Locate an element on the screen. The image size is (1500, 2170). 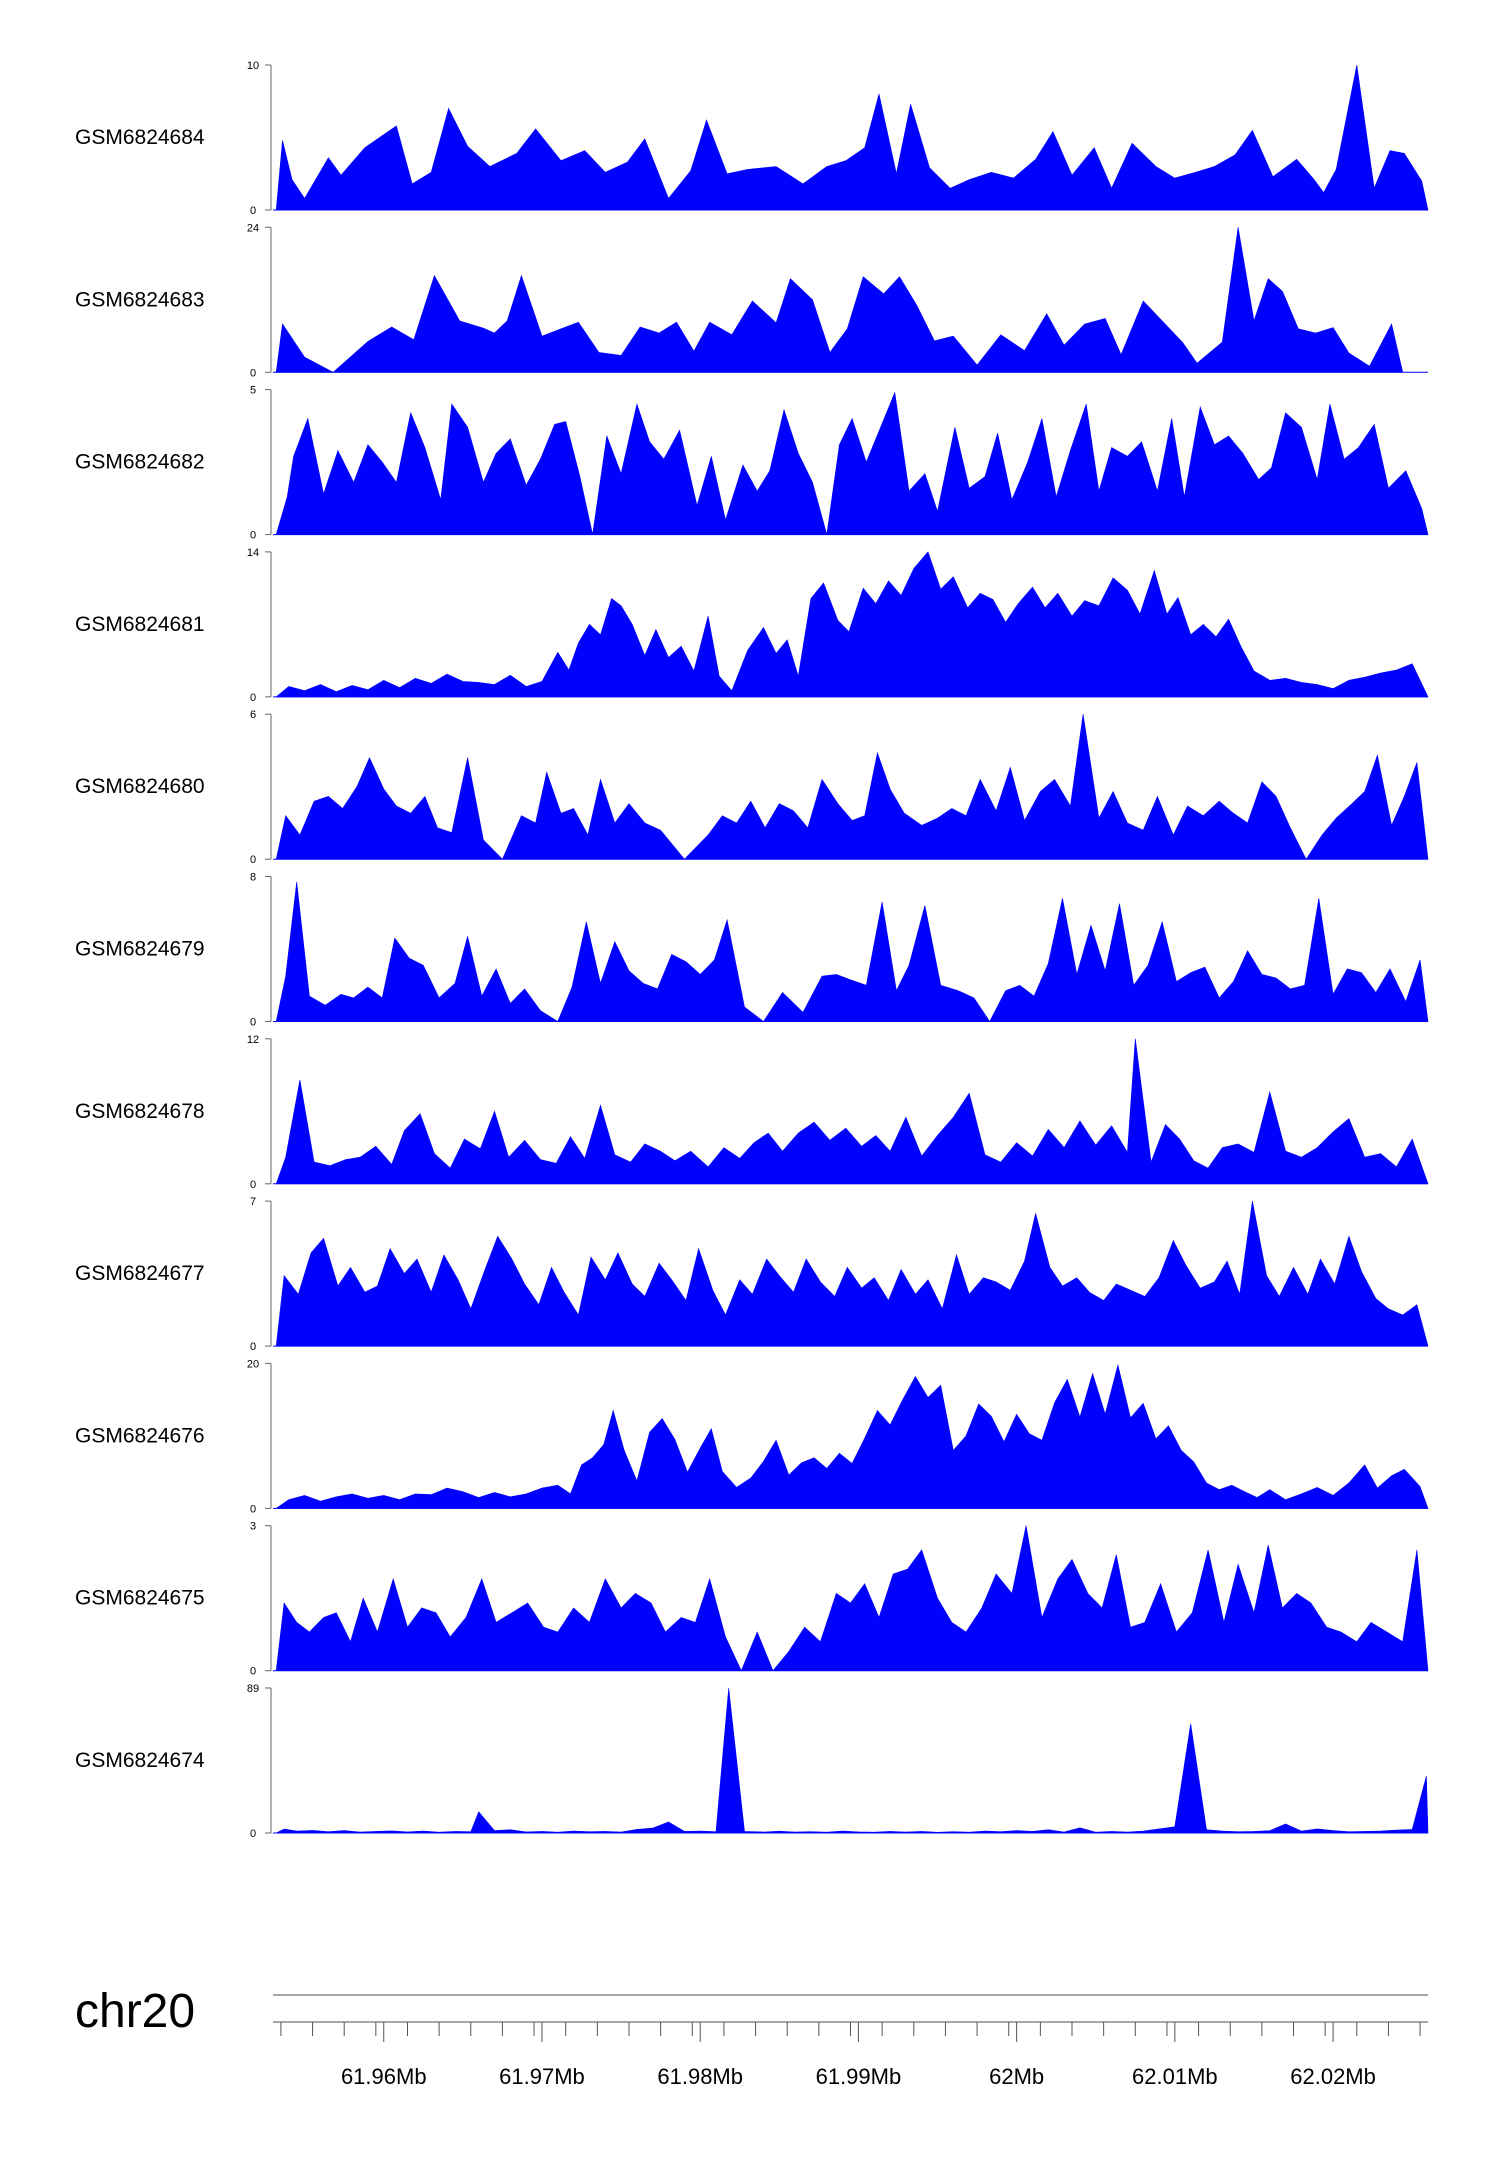
track: GSM6824675 3 0 is located at coordinates (752, 1599).